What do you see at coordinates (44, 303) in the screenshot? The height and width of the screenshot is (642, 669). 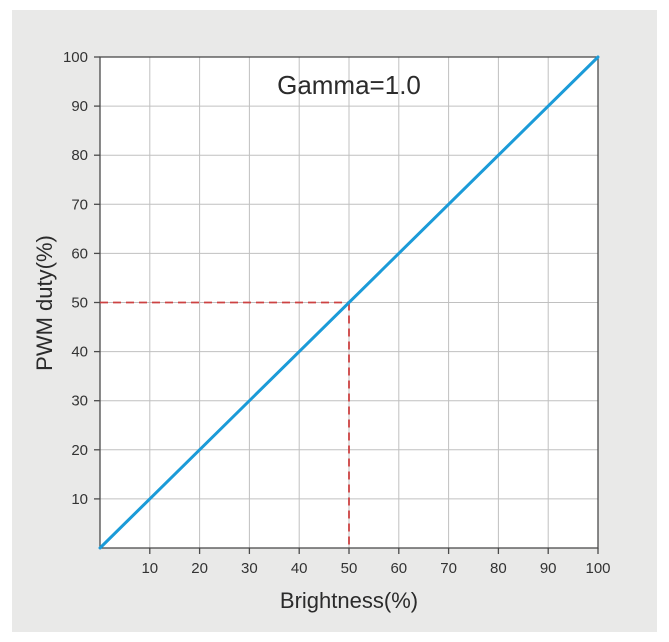 I see `y-axis-label: PWM duty(%)` at bounding box center [44, 303].